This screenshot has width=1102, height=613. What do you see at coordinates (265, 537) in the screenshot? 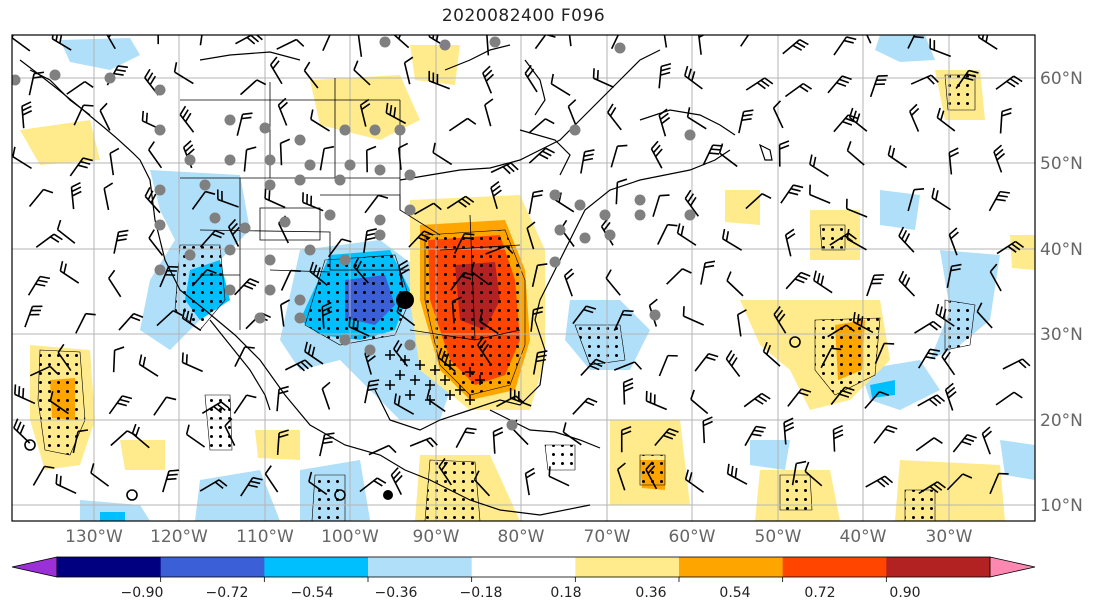
I see `lon-label: 110°W` at bounding box center [265, 537].